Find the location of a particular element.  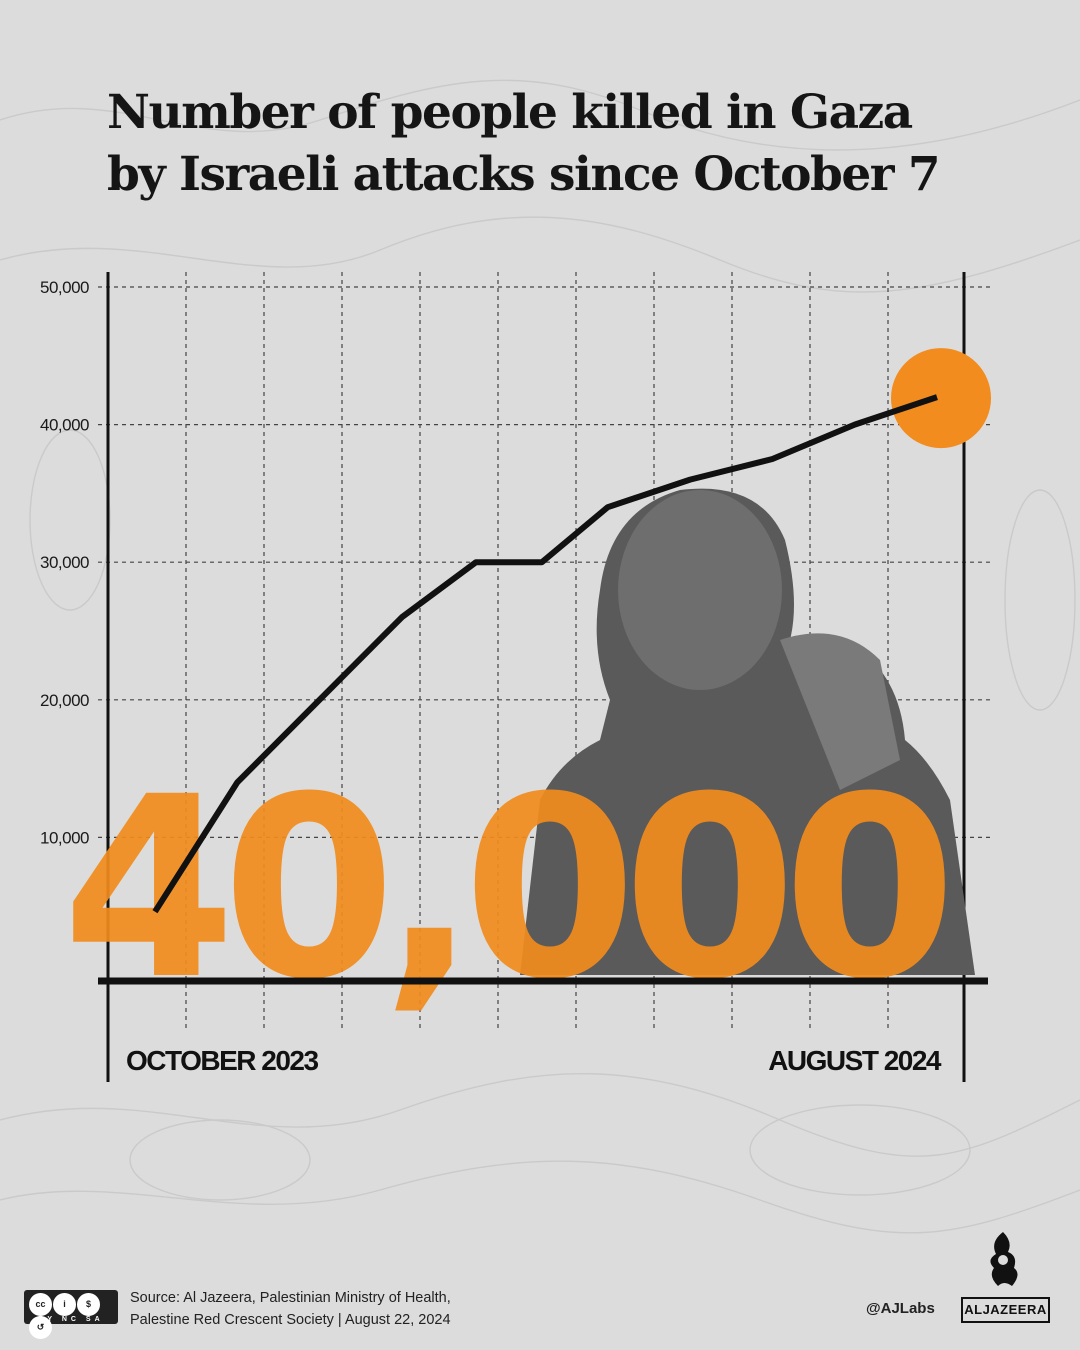

y-axis-ticks: 50,000 40,000 30,000 20,000 10,000 is located at coordinates (65, 562).